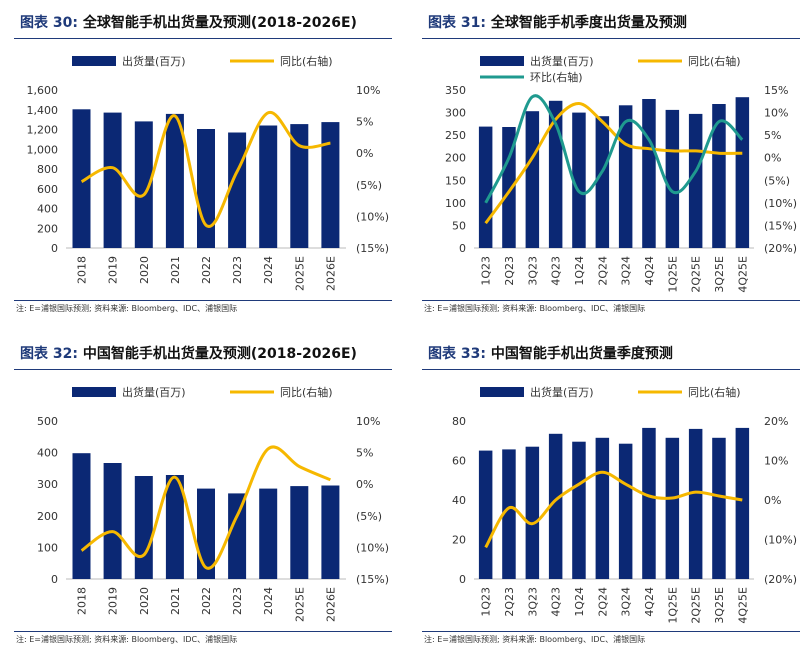 The image size is (806, 661). I want to click on y2-tick-label: (20%), so click(780, 579).